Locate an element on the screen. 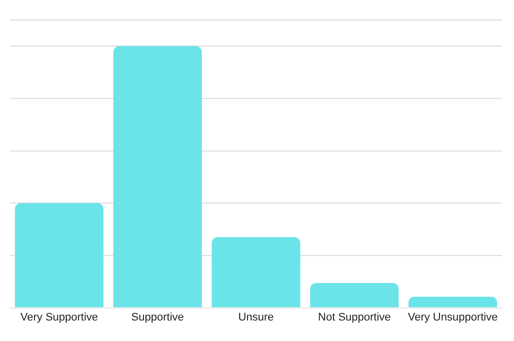 The image size is (514, 341). x-tick-label: Not Supportive is located at coordinates (354, 317).